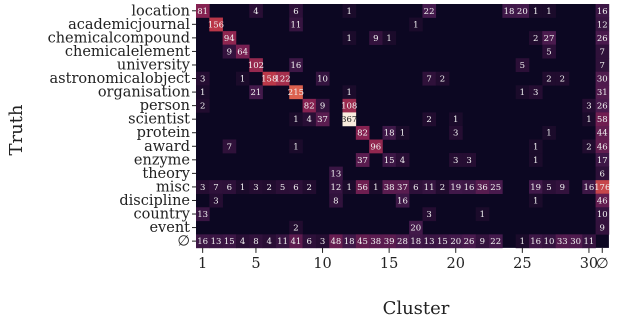 The height and width of the screenshot is (320, 636). I want to click on cell-value-label: 48, so click(335, 242).